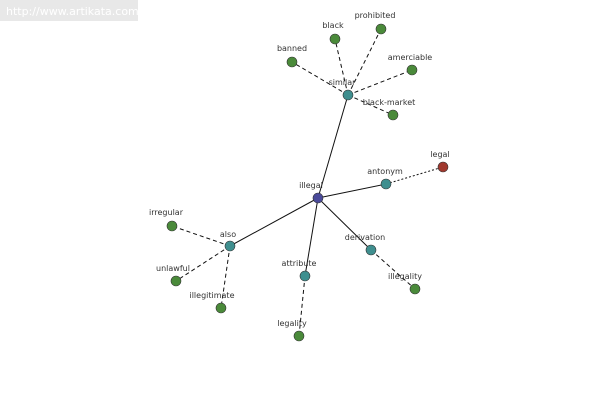 Image resolution: width=600 pixels, height=400 pixels. What do you see at coordinates (333, 25) in the screenshot?
I see `node-label: black` at bounding box center [333, 25].